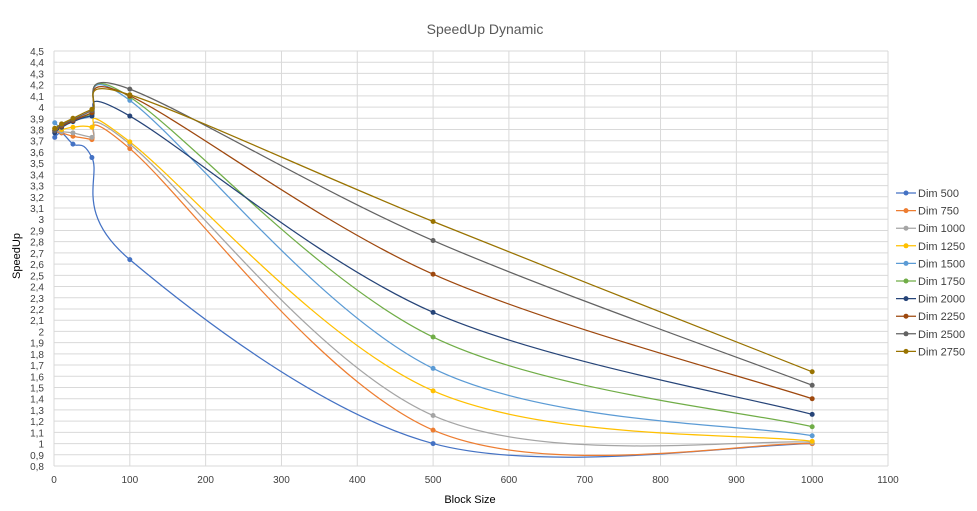 This screenshot has height=511, width=977. I want to click on y-tick-label: 4,5, so click(37, 52).